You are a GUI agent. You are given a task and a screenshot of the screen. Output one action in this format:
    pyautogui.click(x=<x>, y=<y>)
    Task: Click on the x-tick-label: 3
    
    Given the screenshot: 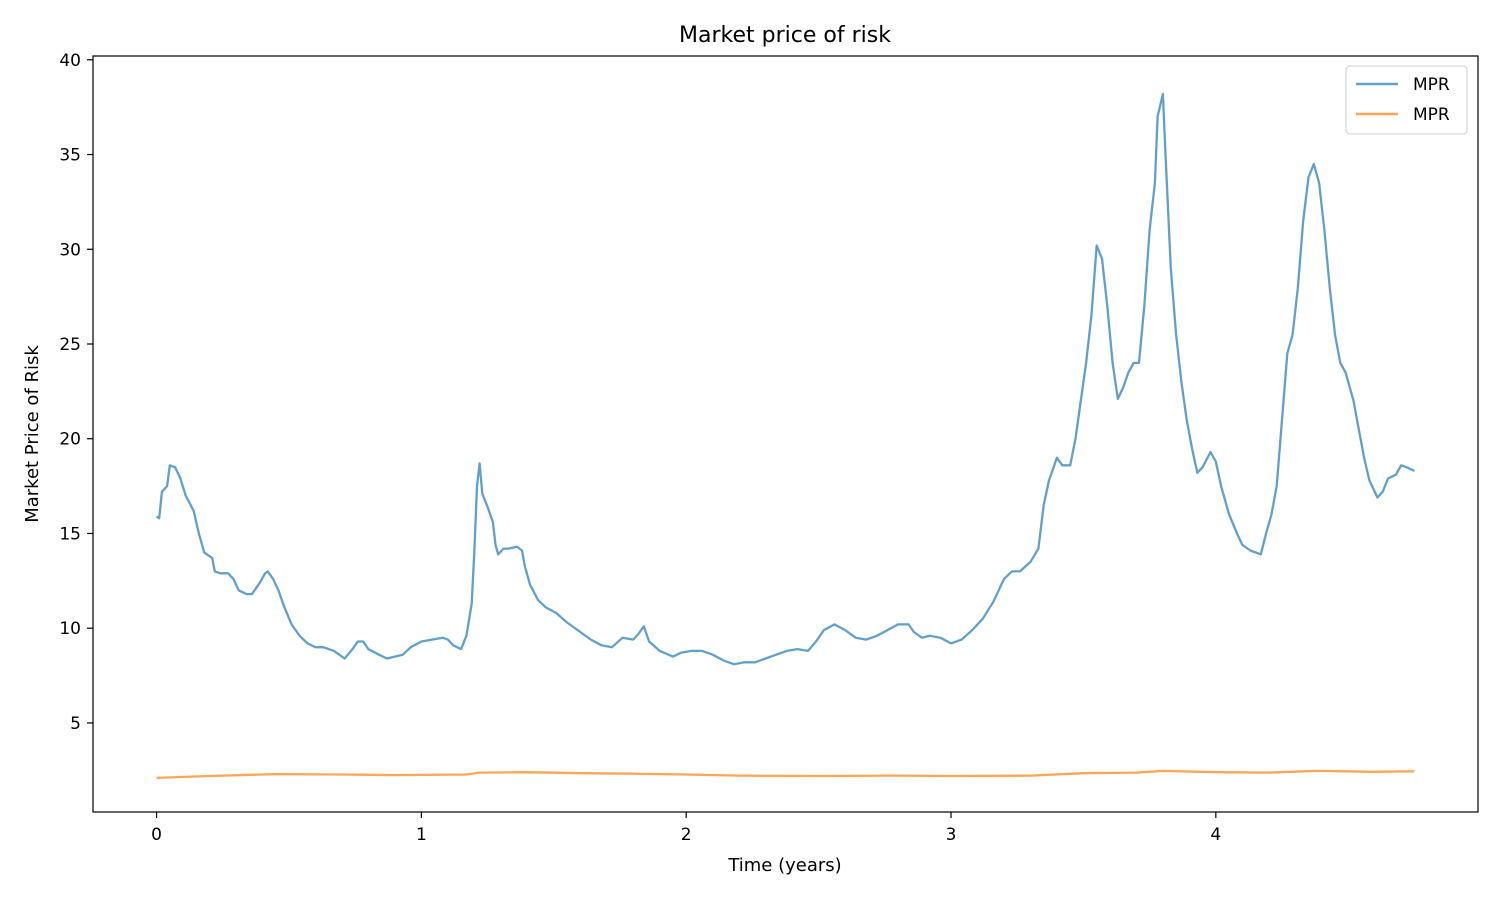 What is the action you would take?
    pyautogui.click(x=951, y=835)
    